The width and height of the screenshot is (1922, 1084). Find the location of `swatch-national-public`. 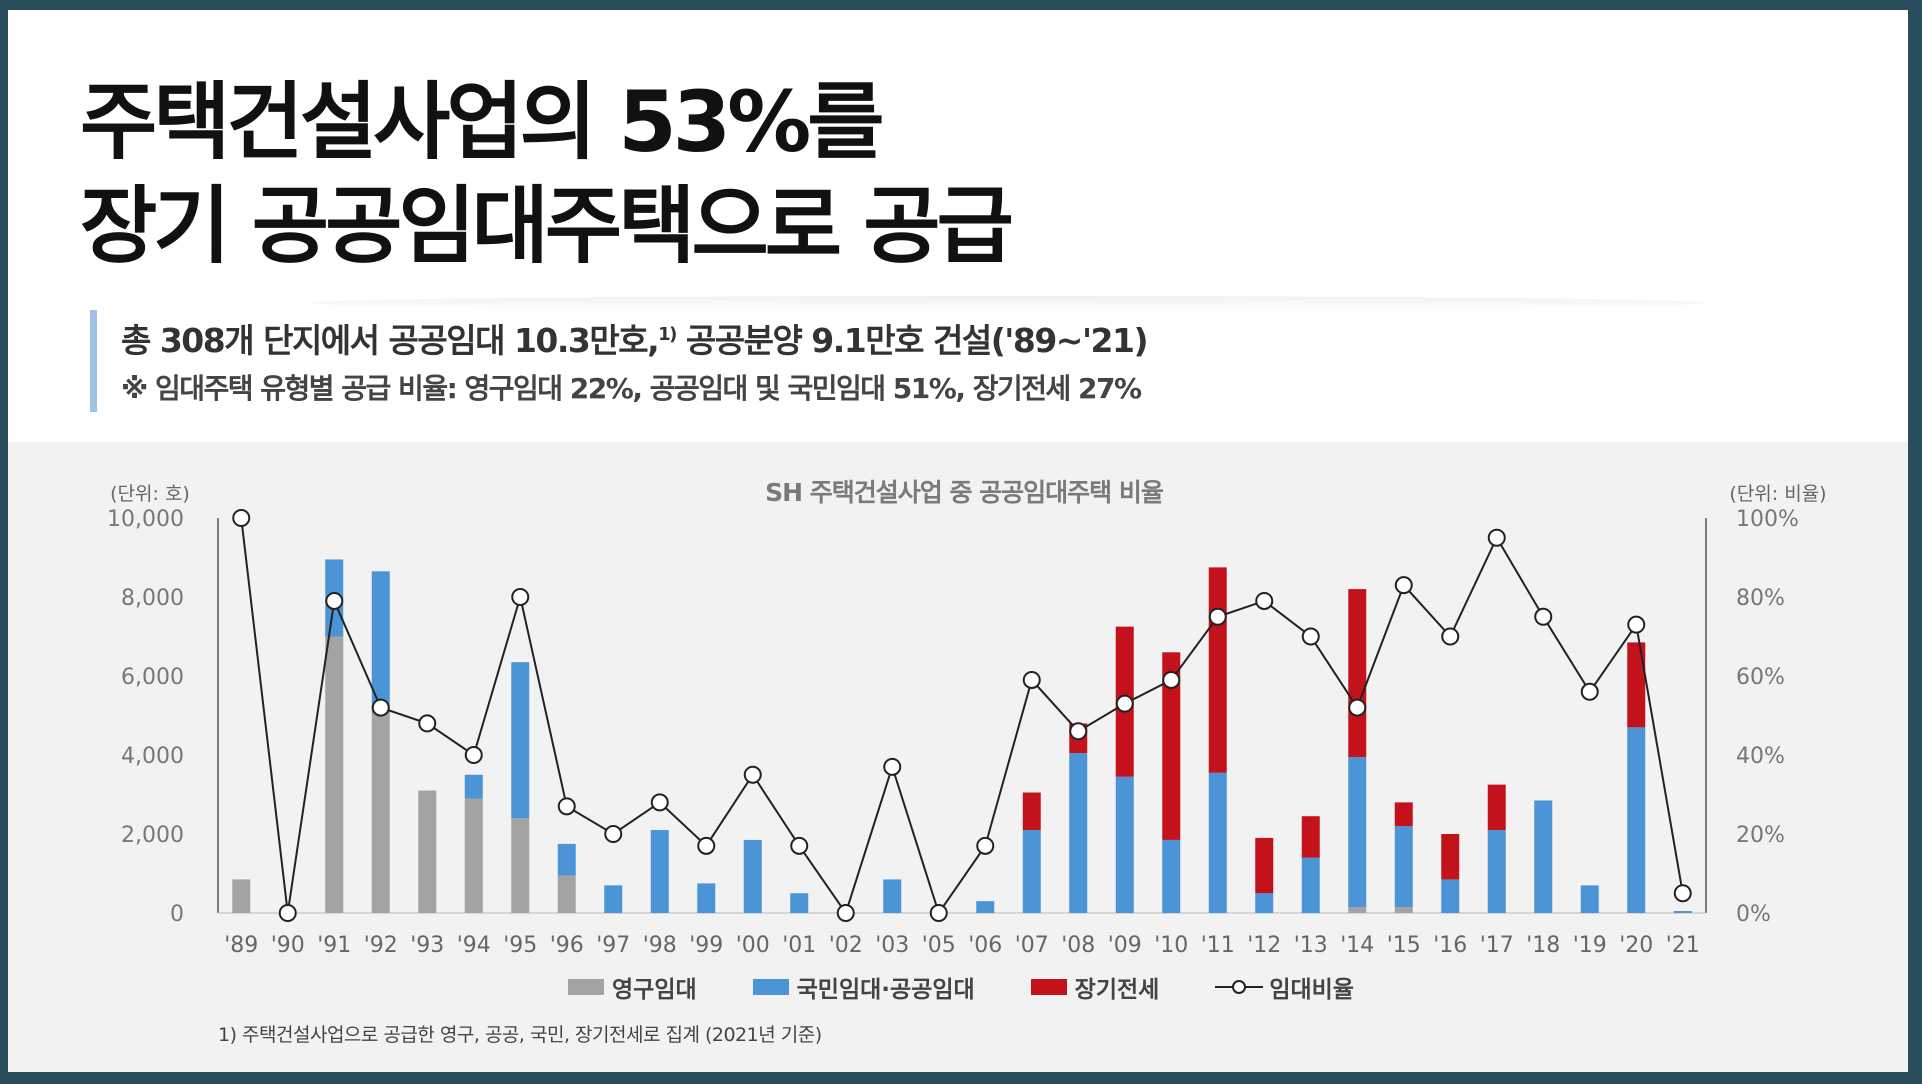

swatch-national-public is located at coordinates (770, 987).